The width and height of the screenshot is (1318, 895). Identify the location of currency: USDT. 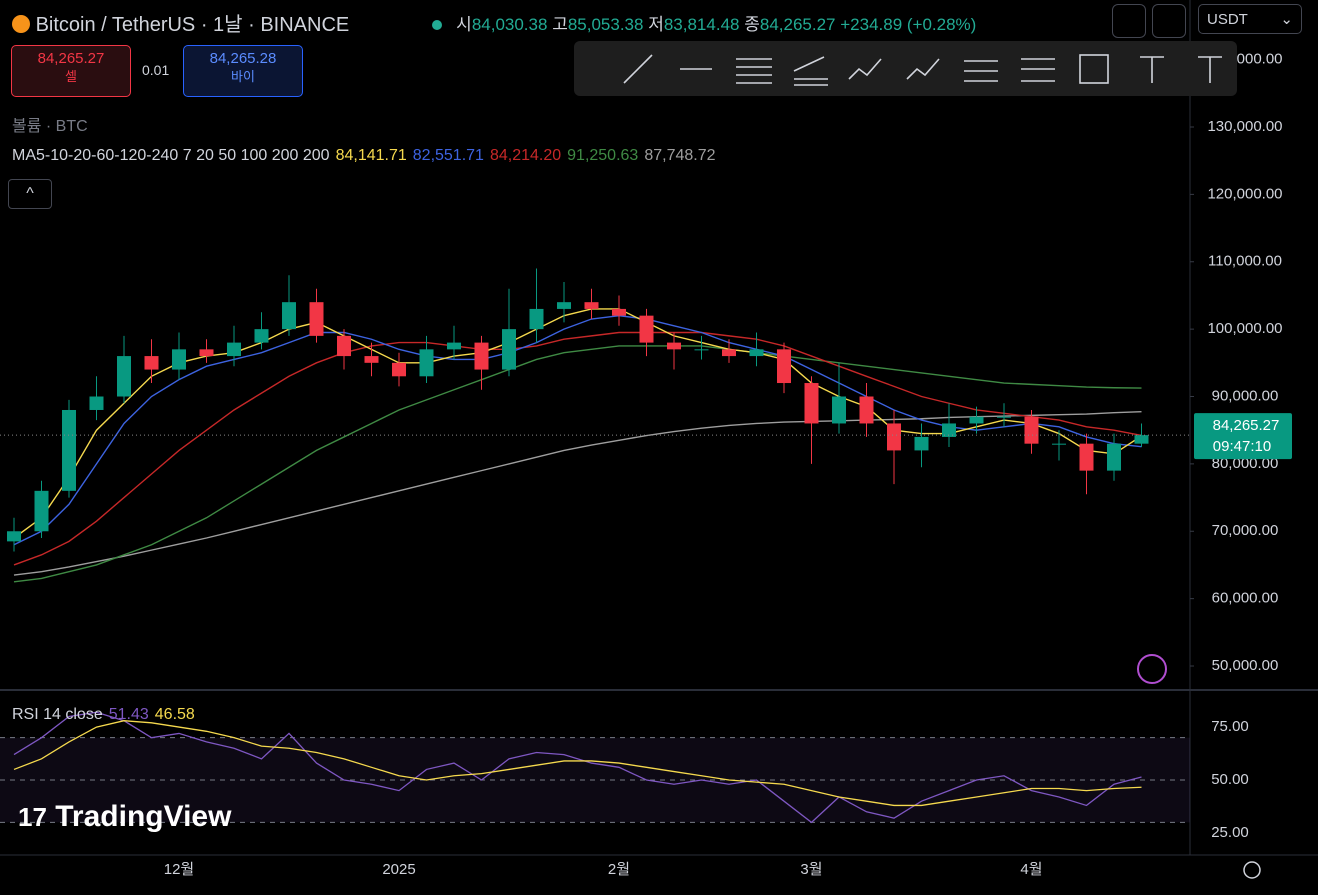
(1227, 19).